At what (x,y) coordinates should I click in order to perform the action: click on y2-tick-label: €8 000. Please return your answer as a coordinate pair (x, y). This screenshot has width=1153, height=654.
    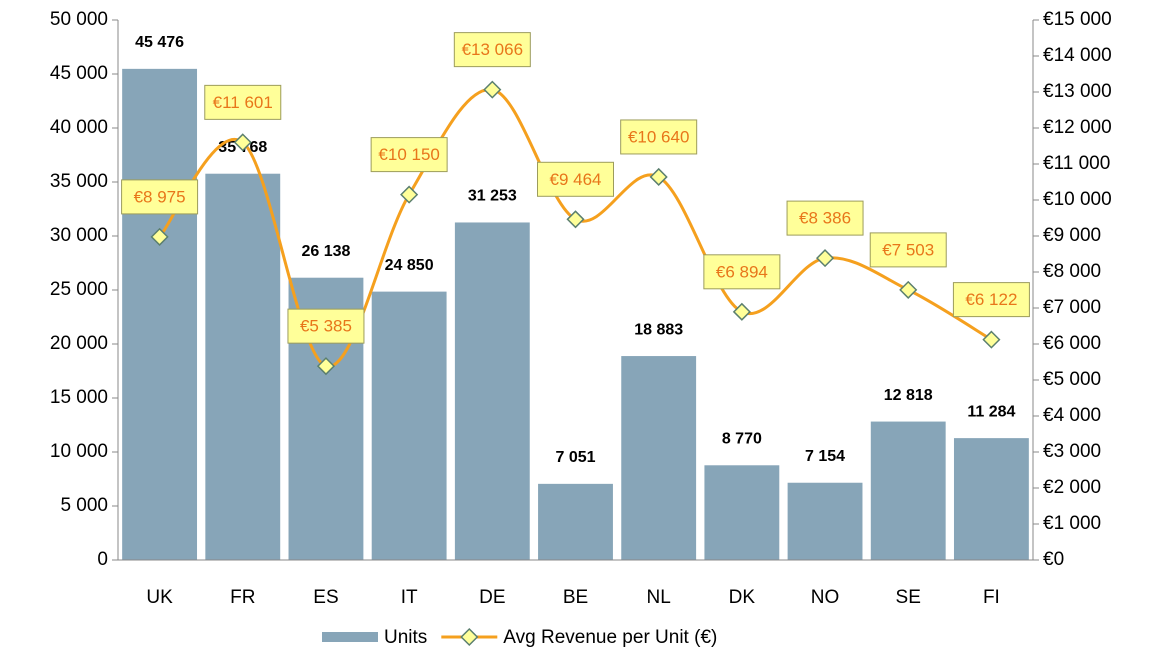
    Looking at the image, I should click on (1072, 271).